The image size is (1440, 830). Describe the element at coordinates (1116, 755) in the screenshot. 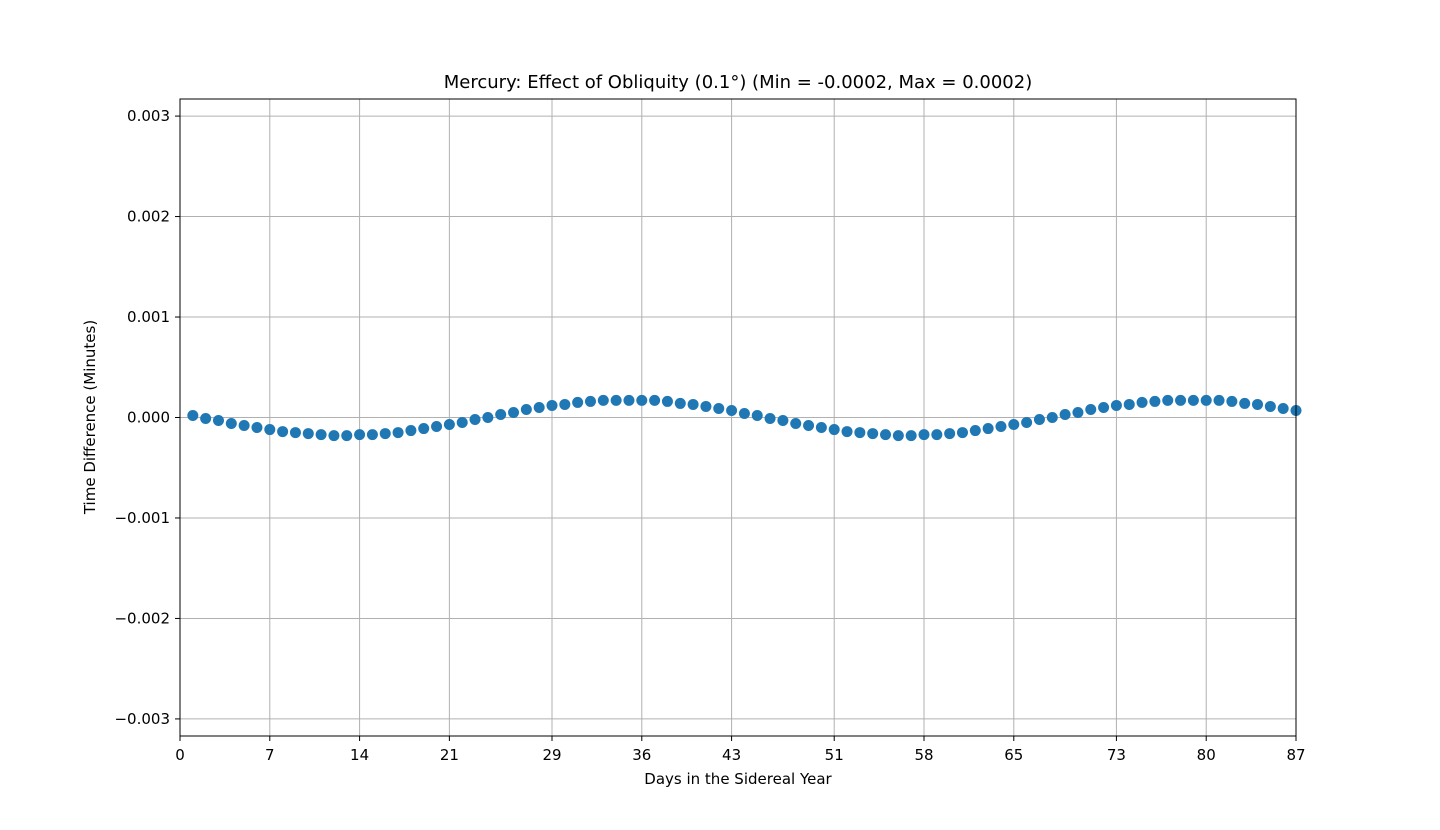

I see `x-tick-label: 73` at that location.